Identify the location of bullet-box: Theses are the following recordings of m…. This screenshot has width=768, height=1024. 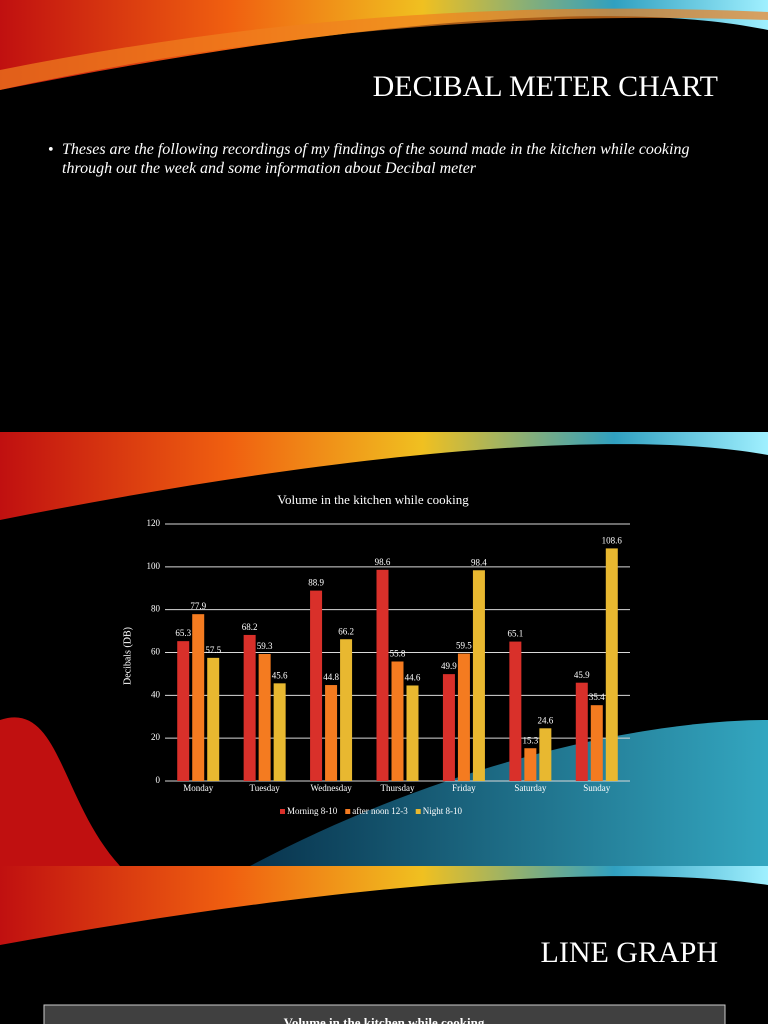
(376, 159).